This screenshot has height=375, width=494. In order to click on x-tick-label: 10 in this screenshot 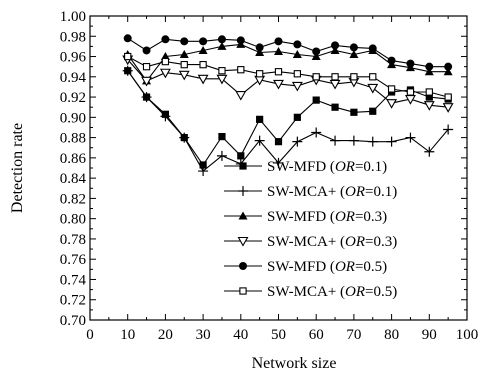, I will do `click(127, 335)`.